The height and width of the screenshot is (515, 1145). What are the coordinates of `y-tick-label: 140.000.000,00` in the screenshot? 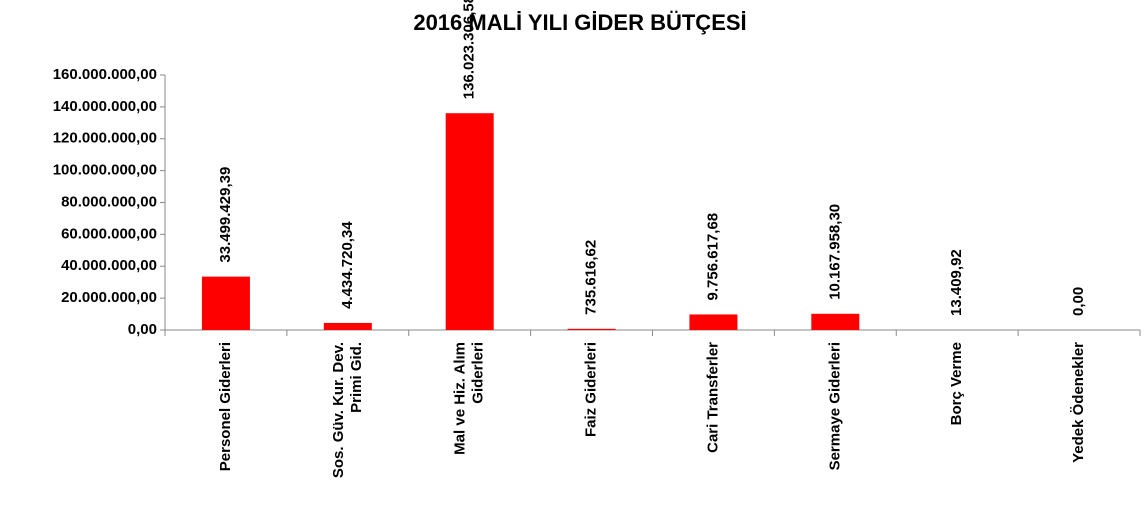 It's located at (105, 106).